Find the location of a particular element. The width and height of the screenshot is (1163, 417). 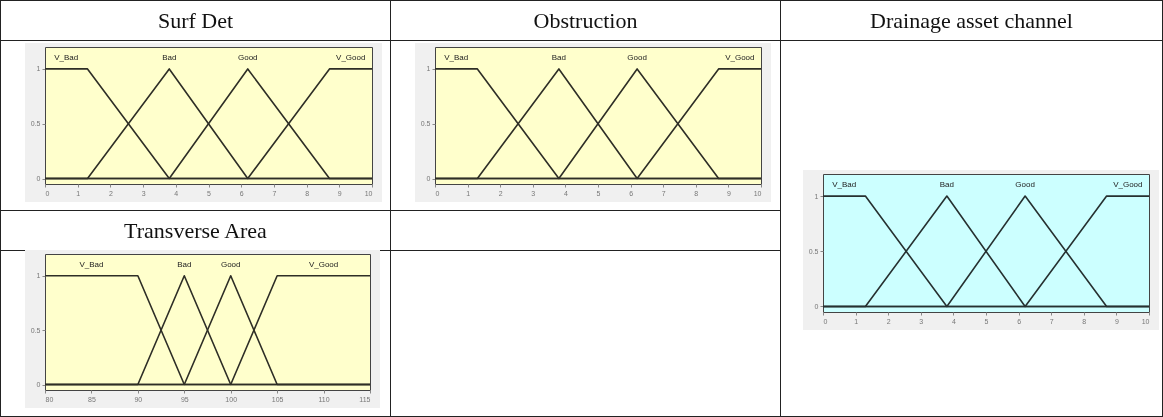

chart-title: Obstruction is located at coordinates (585, 21).